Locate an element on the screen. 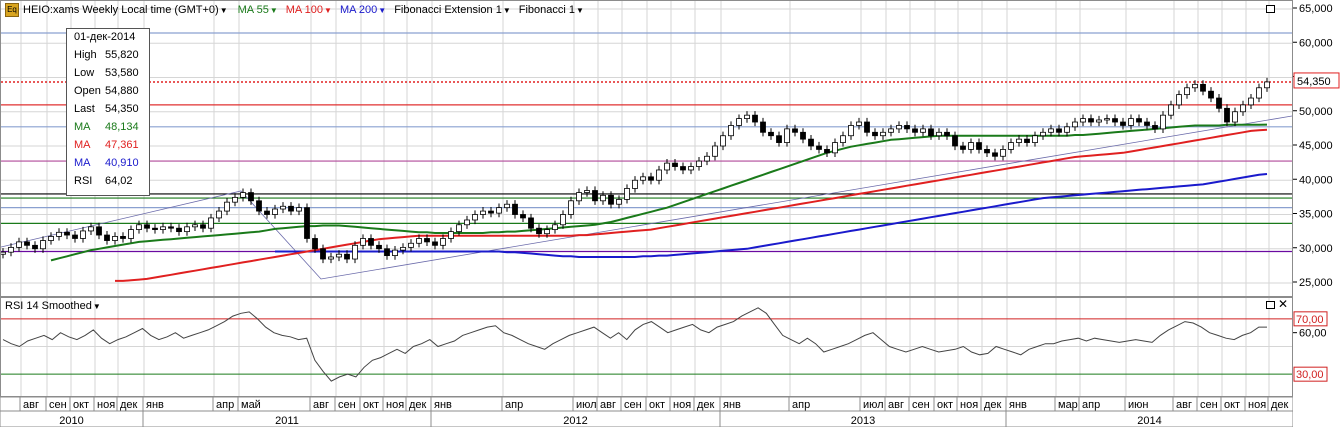 The width and height of the screenshot is (1340, 427). indicator-item: MA 55 ▼ is located at coordinates (258, 10).